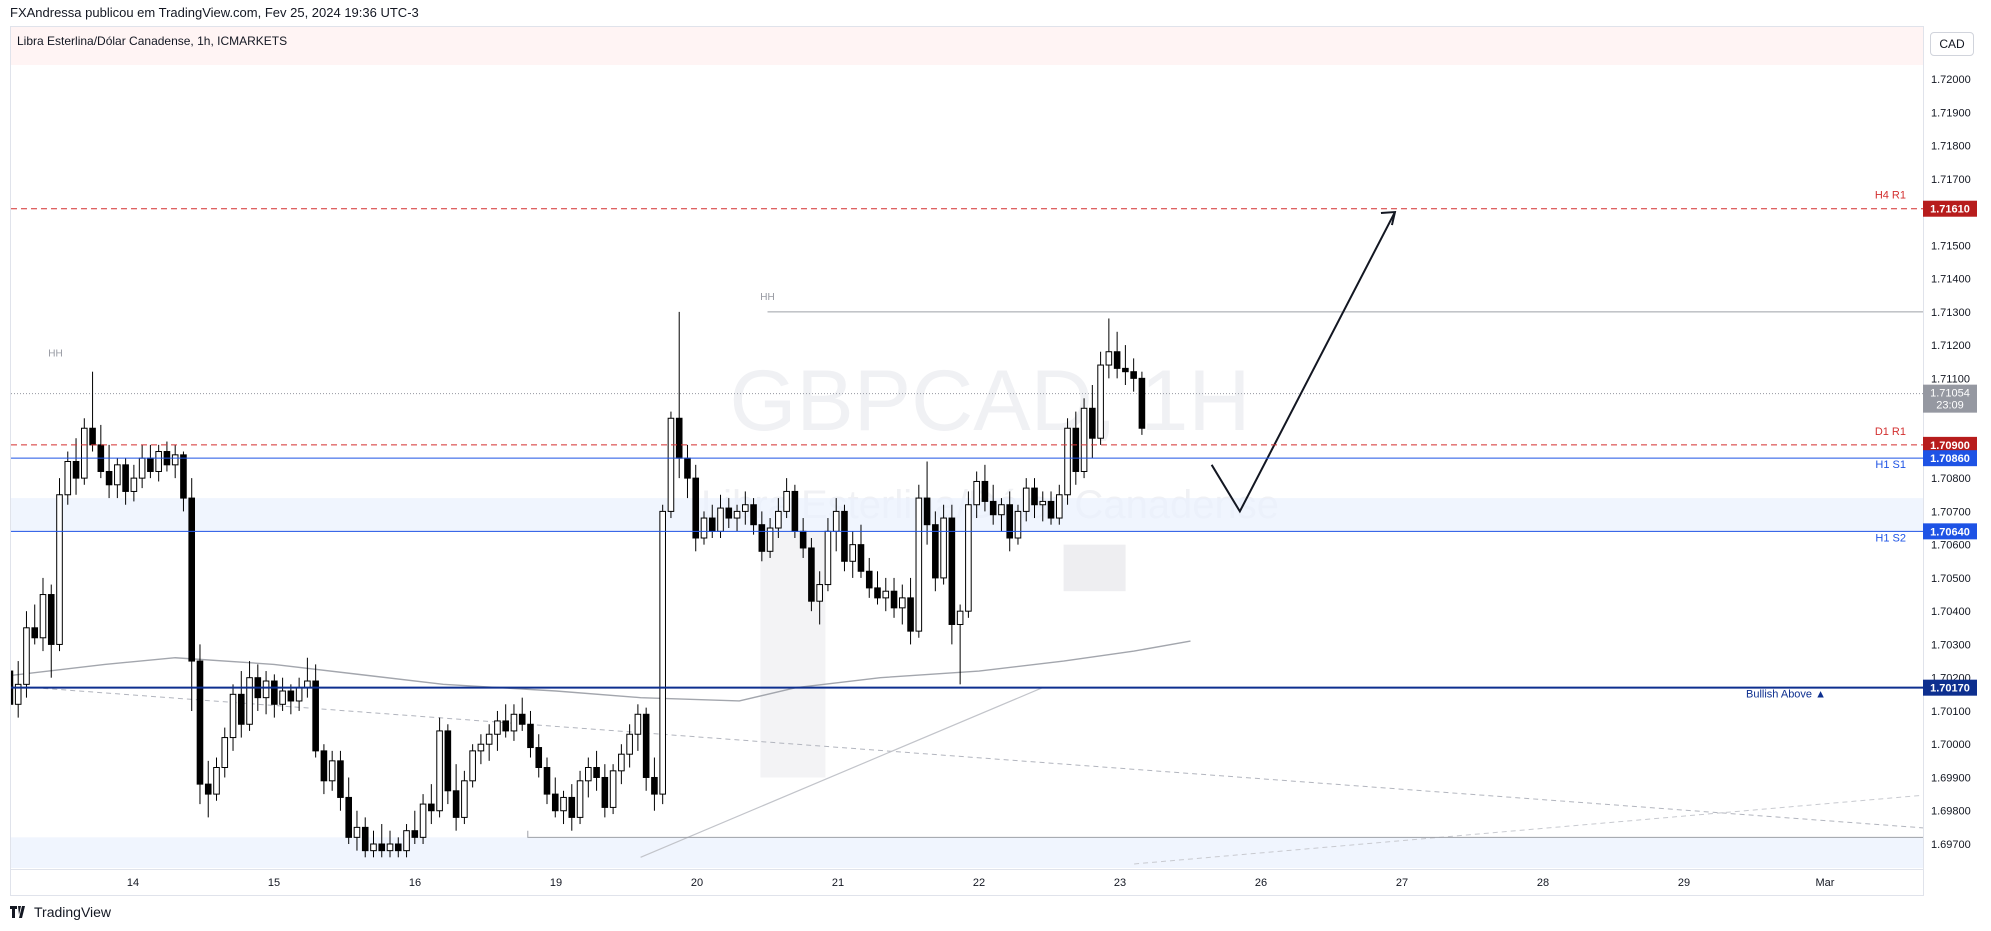 The height and width of the screenshot is (931, 1991). What do you see at coordinates (1951, 313) in the screenshot?
I see `y-tick-label: 1.71300` at bounding box center [1951, 313].